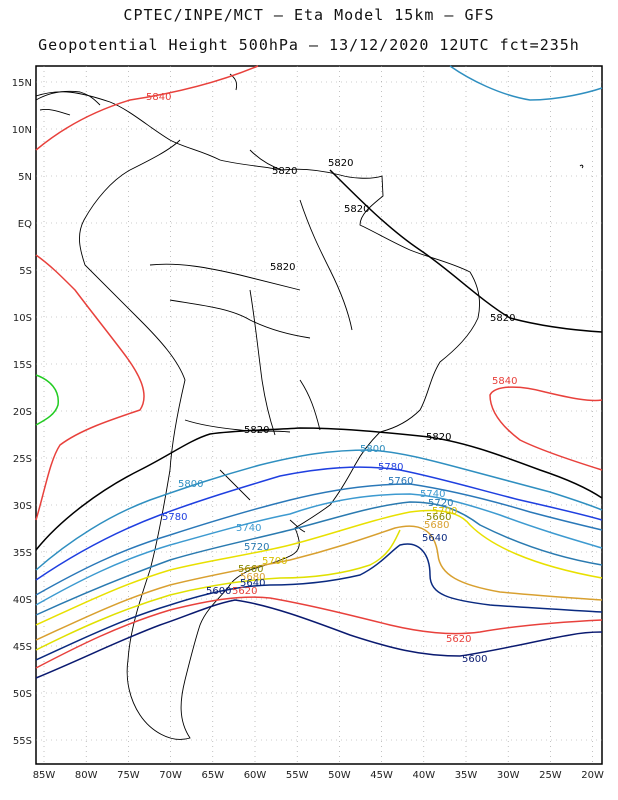 The width and height of the screenshot is (618, 800). What do you see at coordinates (381, 775) in the screenshot?
I see `lon-tick-label: 45W` at bounding box center [381, 775].